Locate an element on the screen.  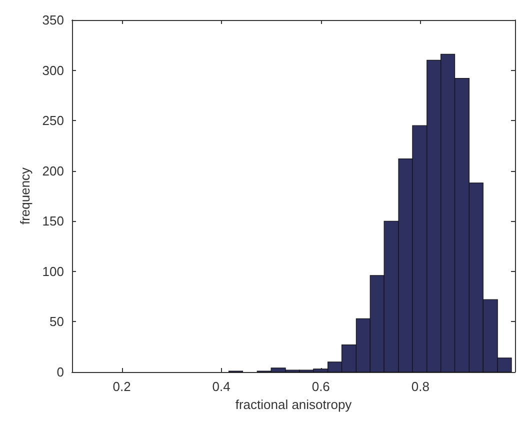
x-tick-label: 0.4 is located at coordinates (221, 386).